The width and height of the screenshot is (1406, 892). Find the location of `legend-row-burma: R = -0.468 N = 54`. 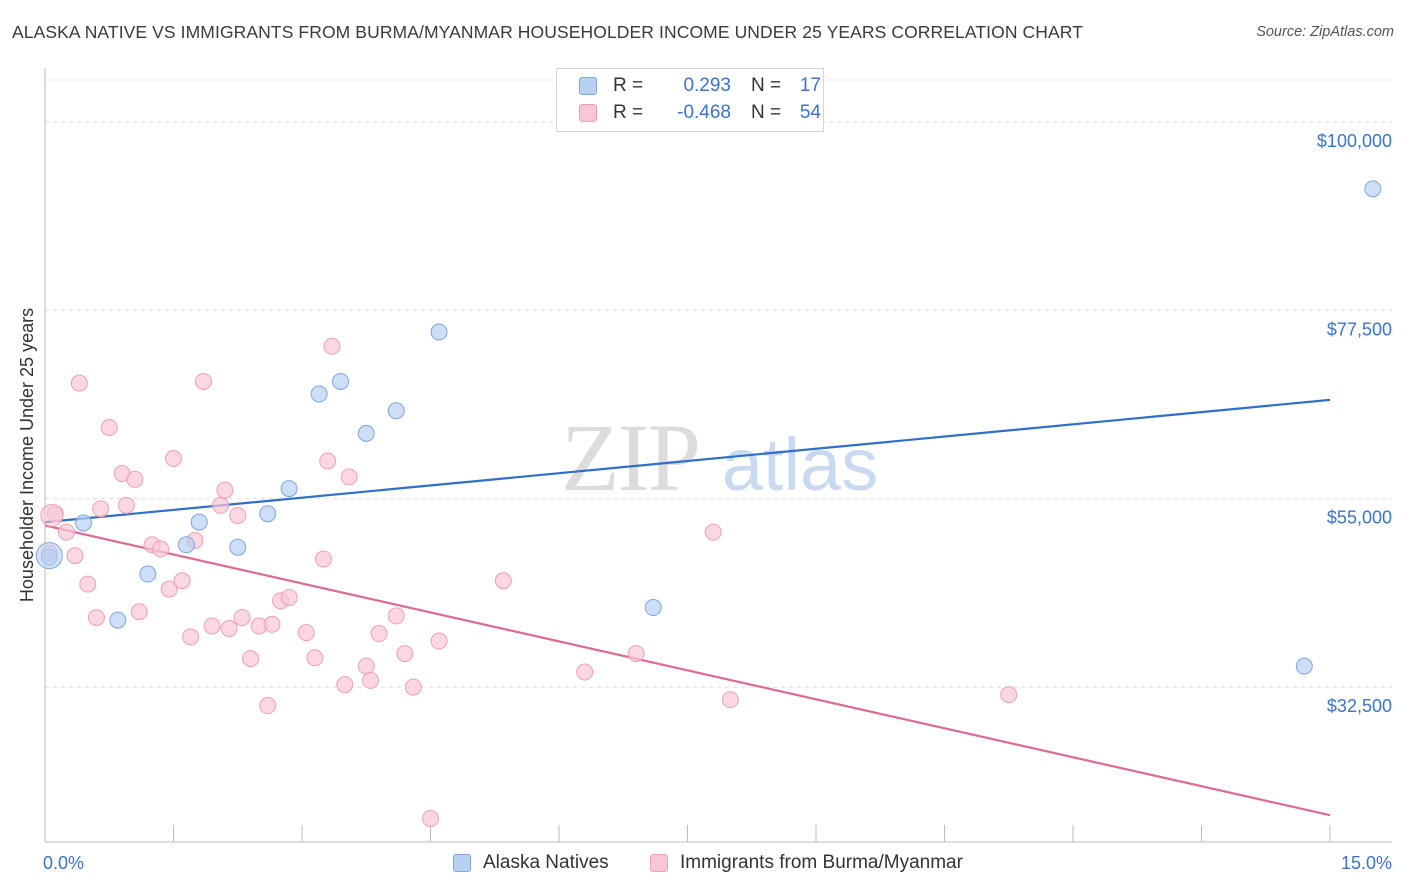

legend-row-burma: R = -0.468 N = 54 is located at coordinates (700, 113).